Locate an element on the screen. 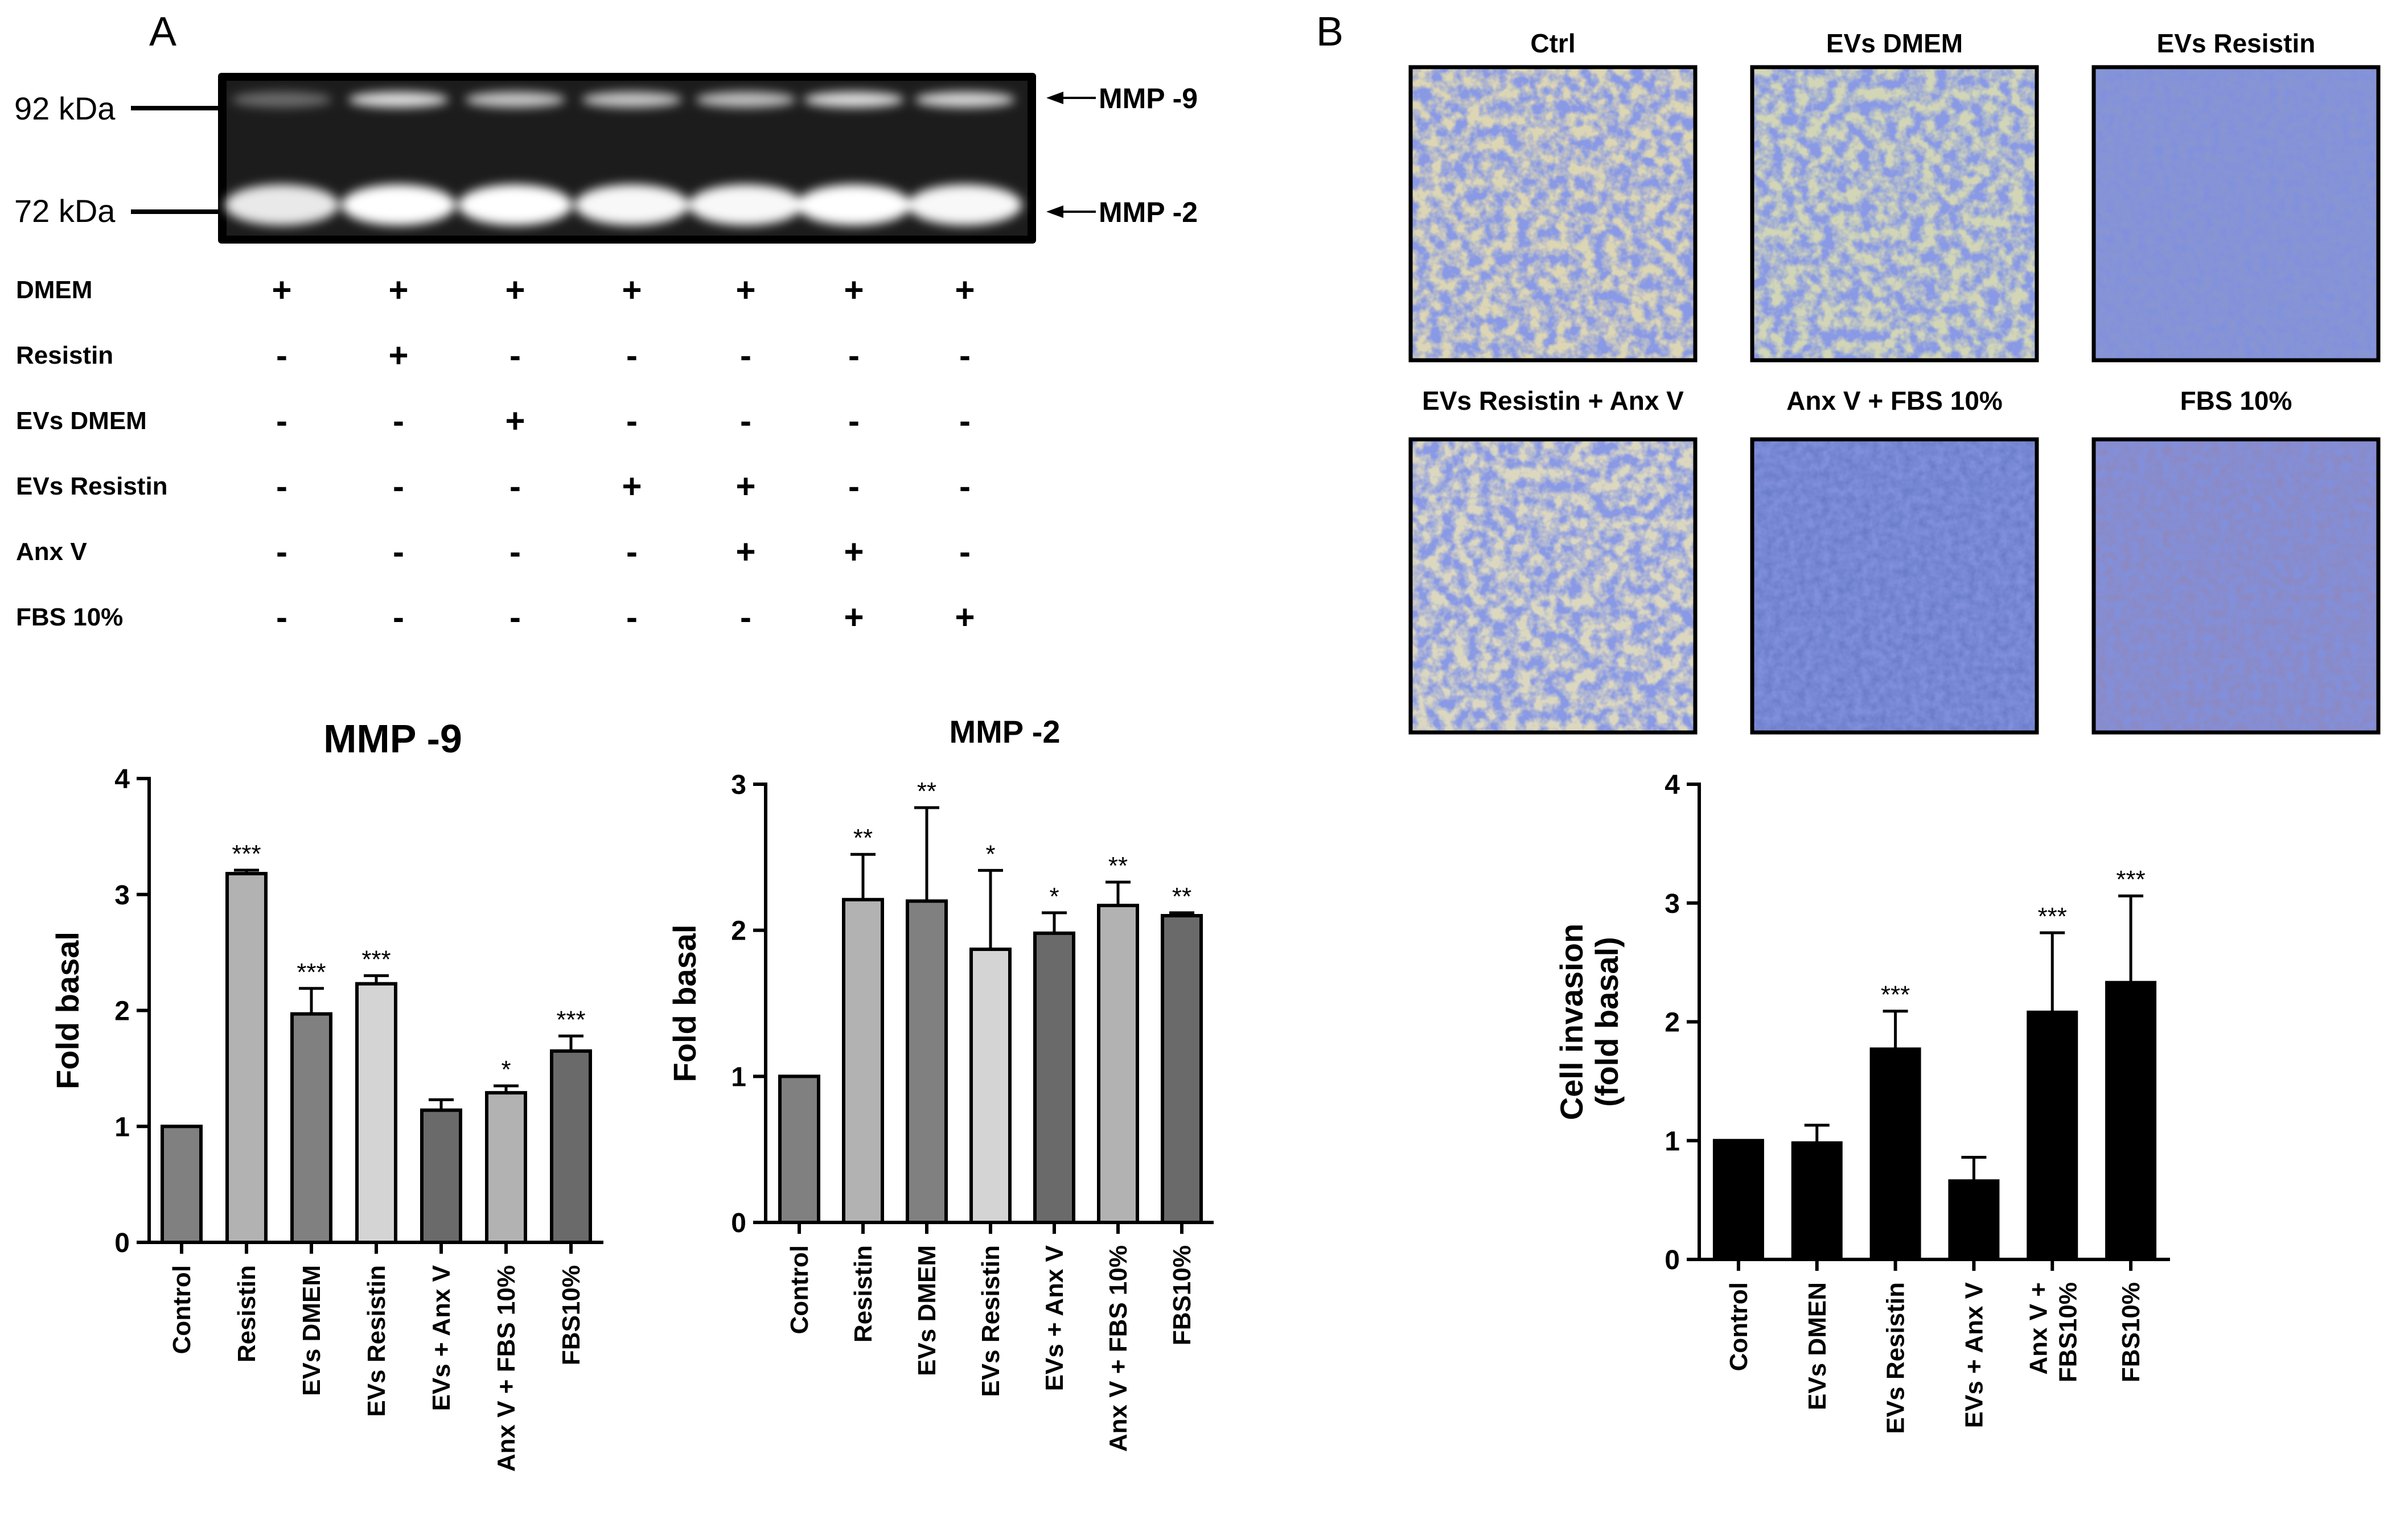  mmp2-arrow-head is located at coordinates (1054, 211).